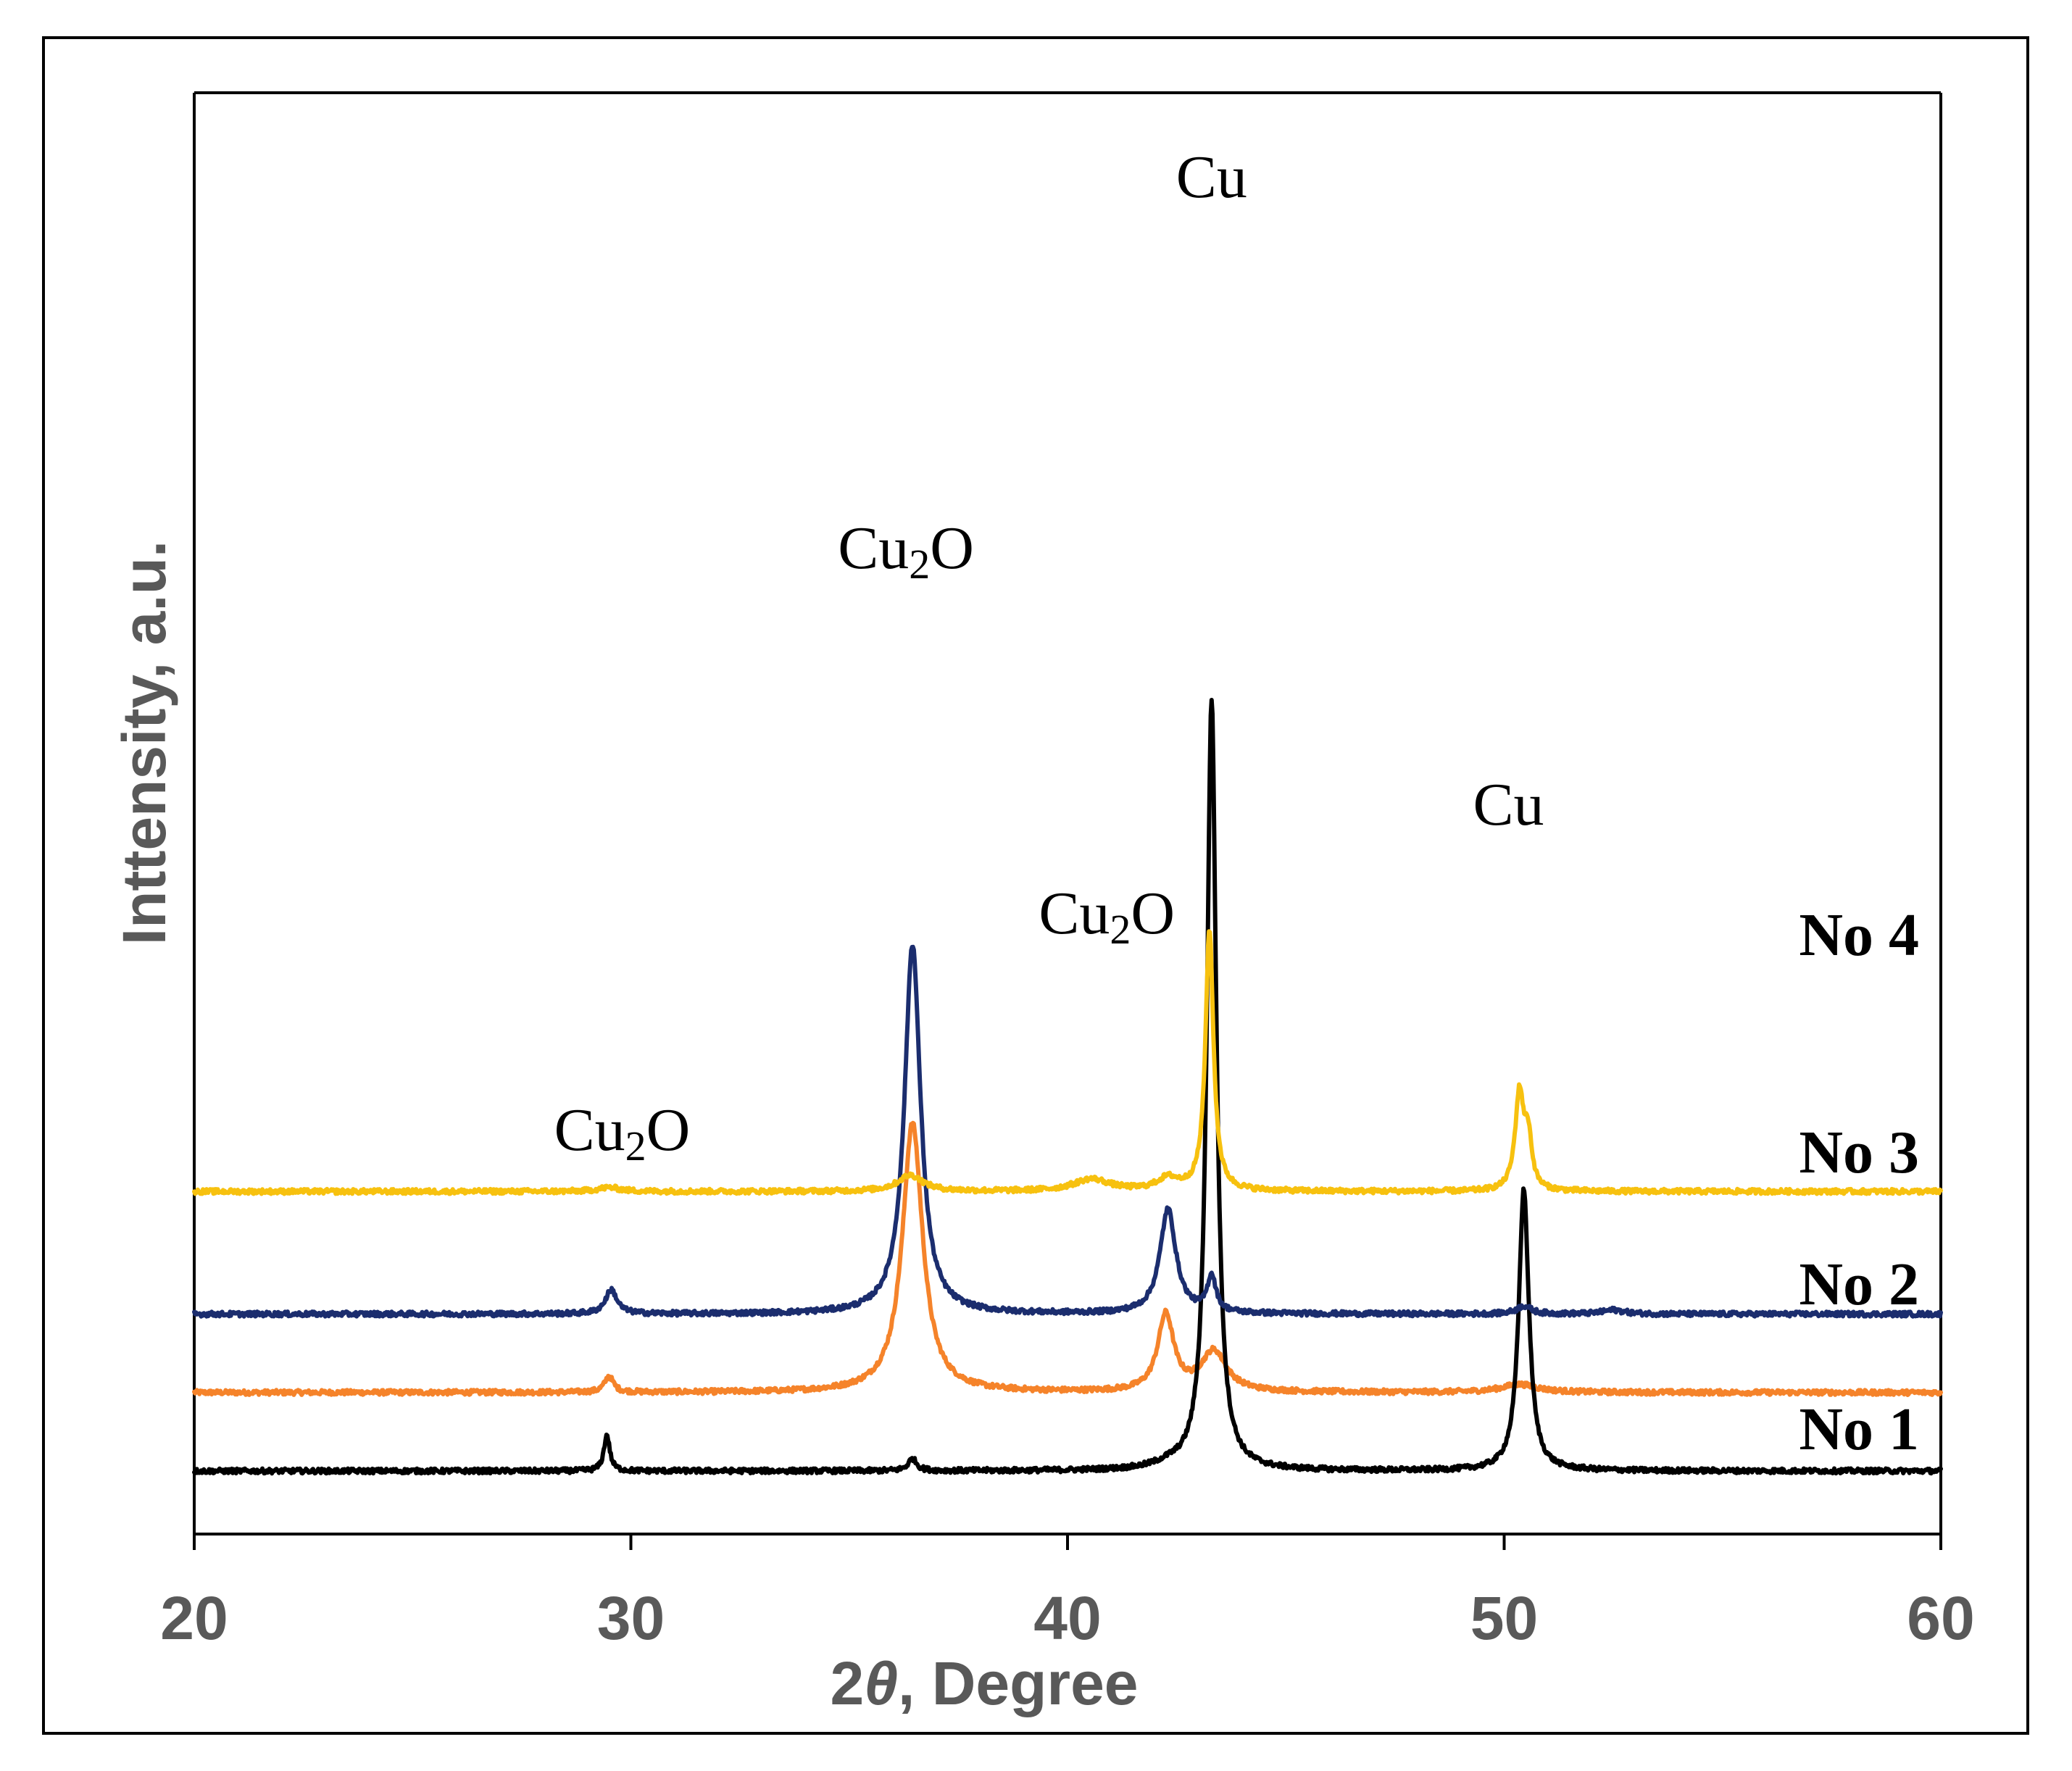  I want to click on x-tick-label: 30, so click(631, 1618).